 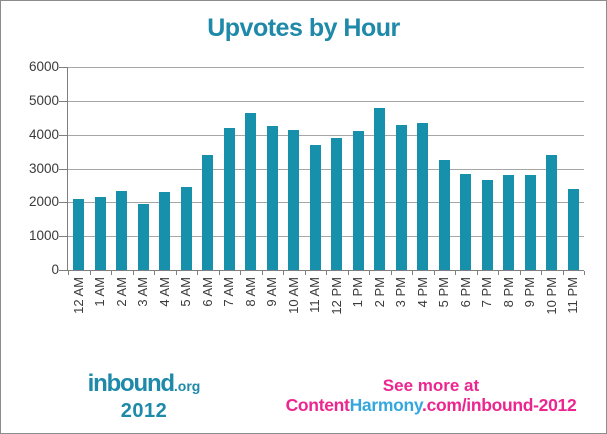 What do you see at coordinates (317, 405) in the screenshot?
I see `promo-url-content: Content` at bounding box center [317, 405].